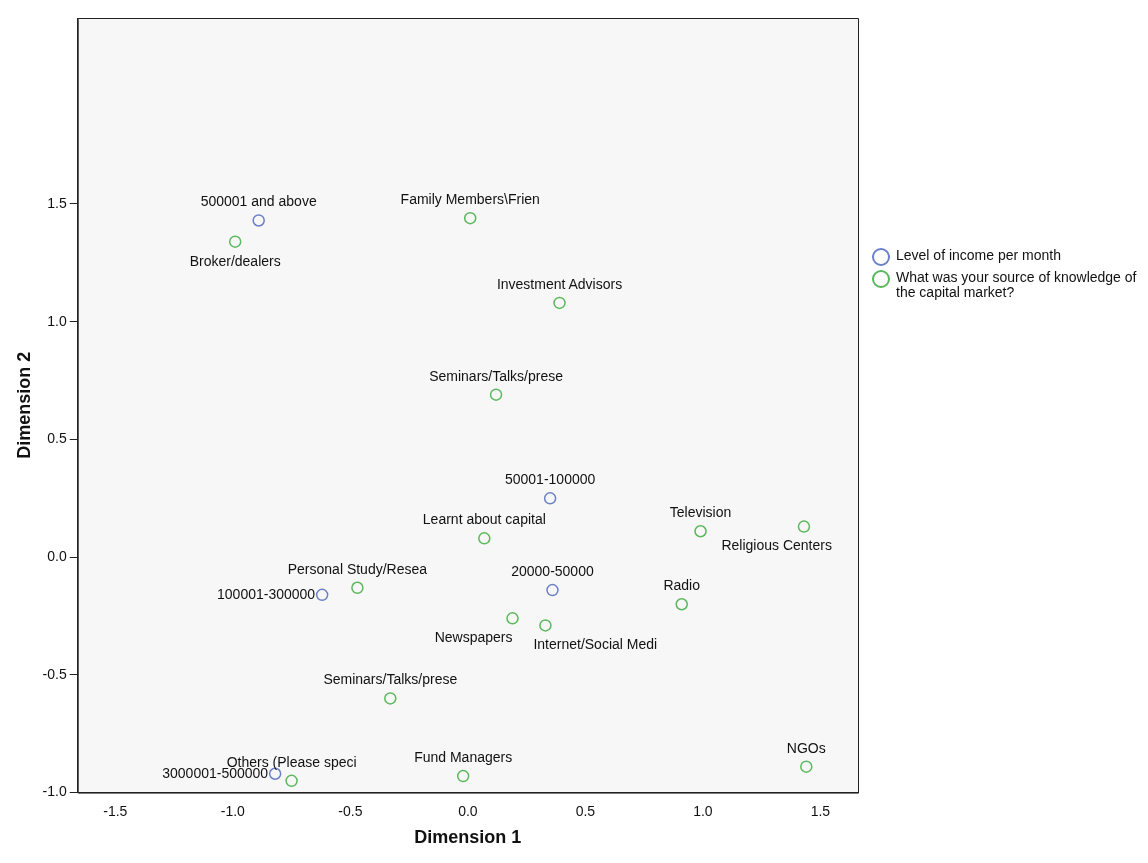 The image size is (1148, 863). What do you see at coordinates (463, 756) in the screenshot?
I see `annotation: Fund Managers` at bounding box center [463, 756].